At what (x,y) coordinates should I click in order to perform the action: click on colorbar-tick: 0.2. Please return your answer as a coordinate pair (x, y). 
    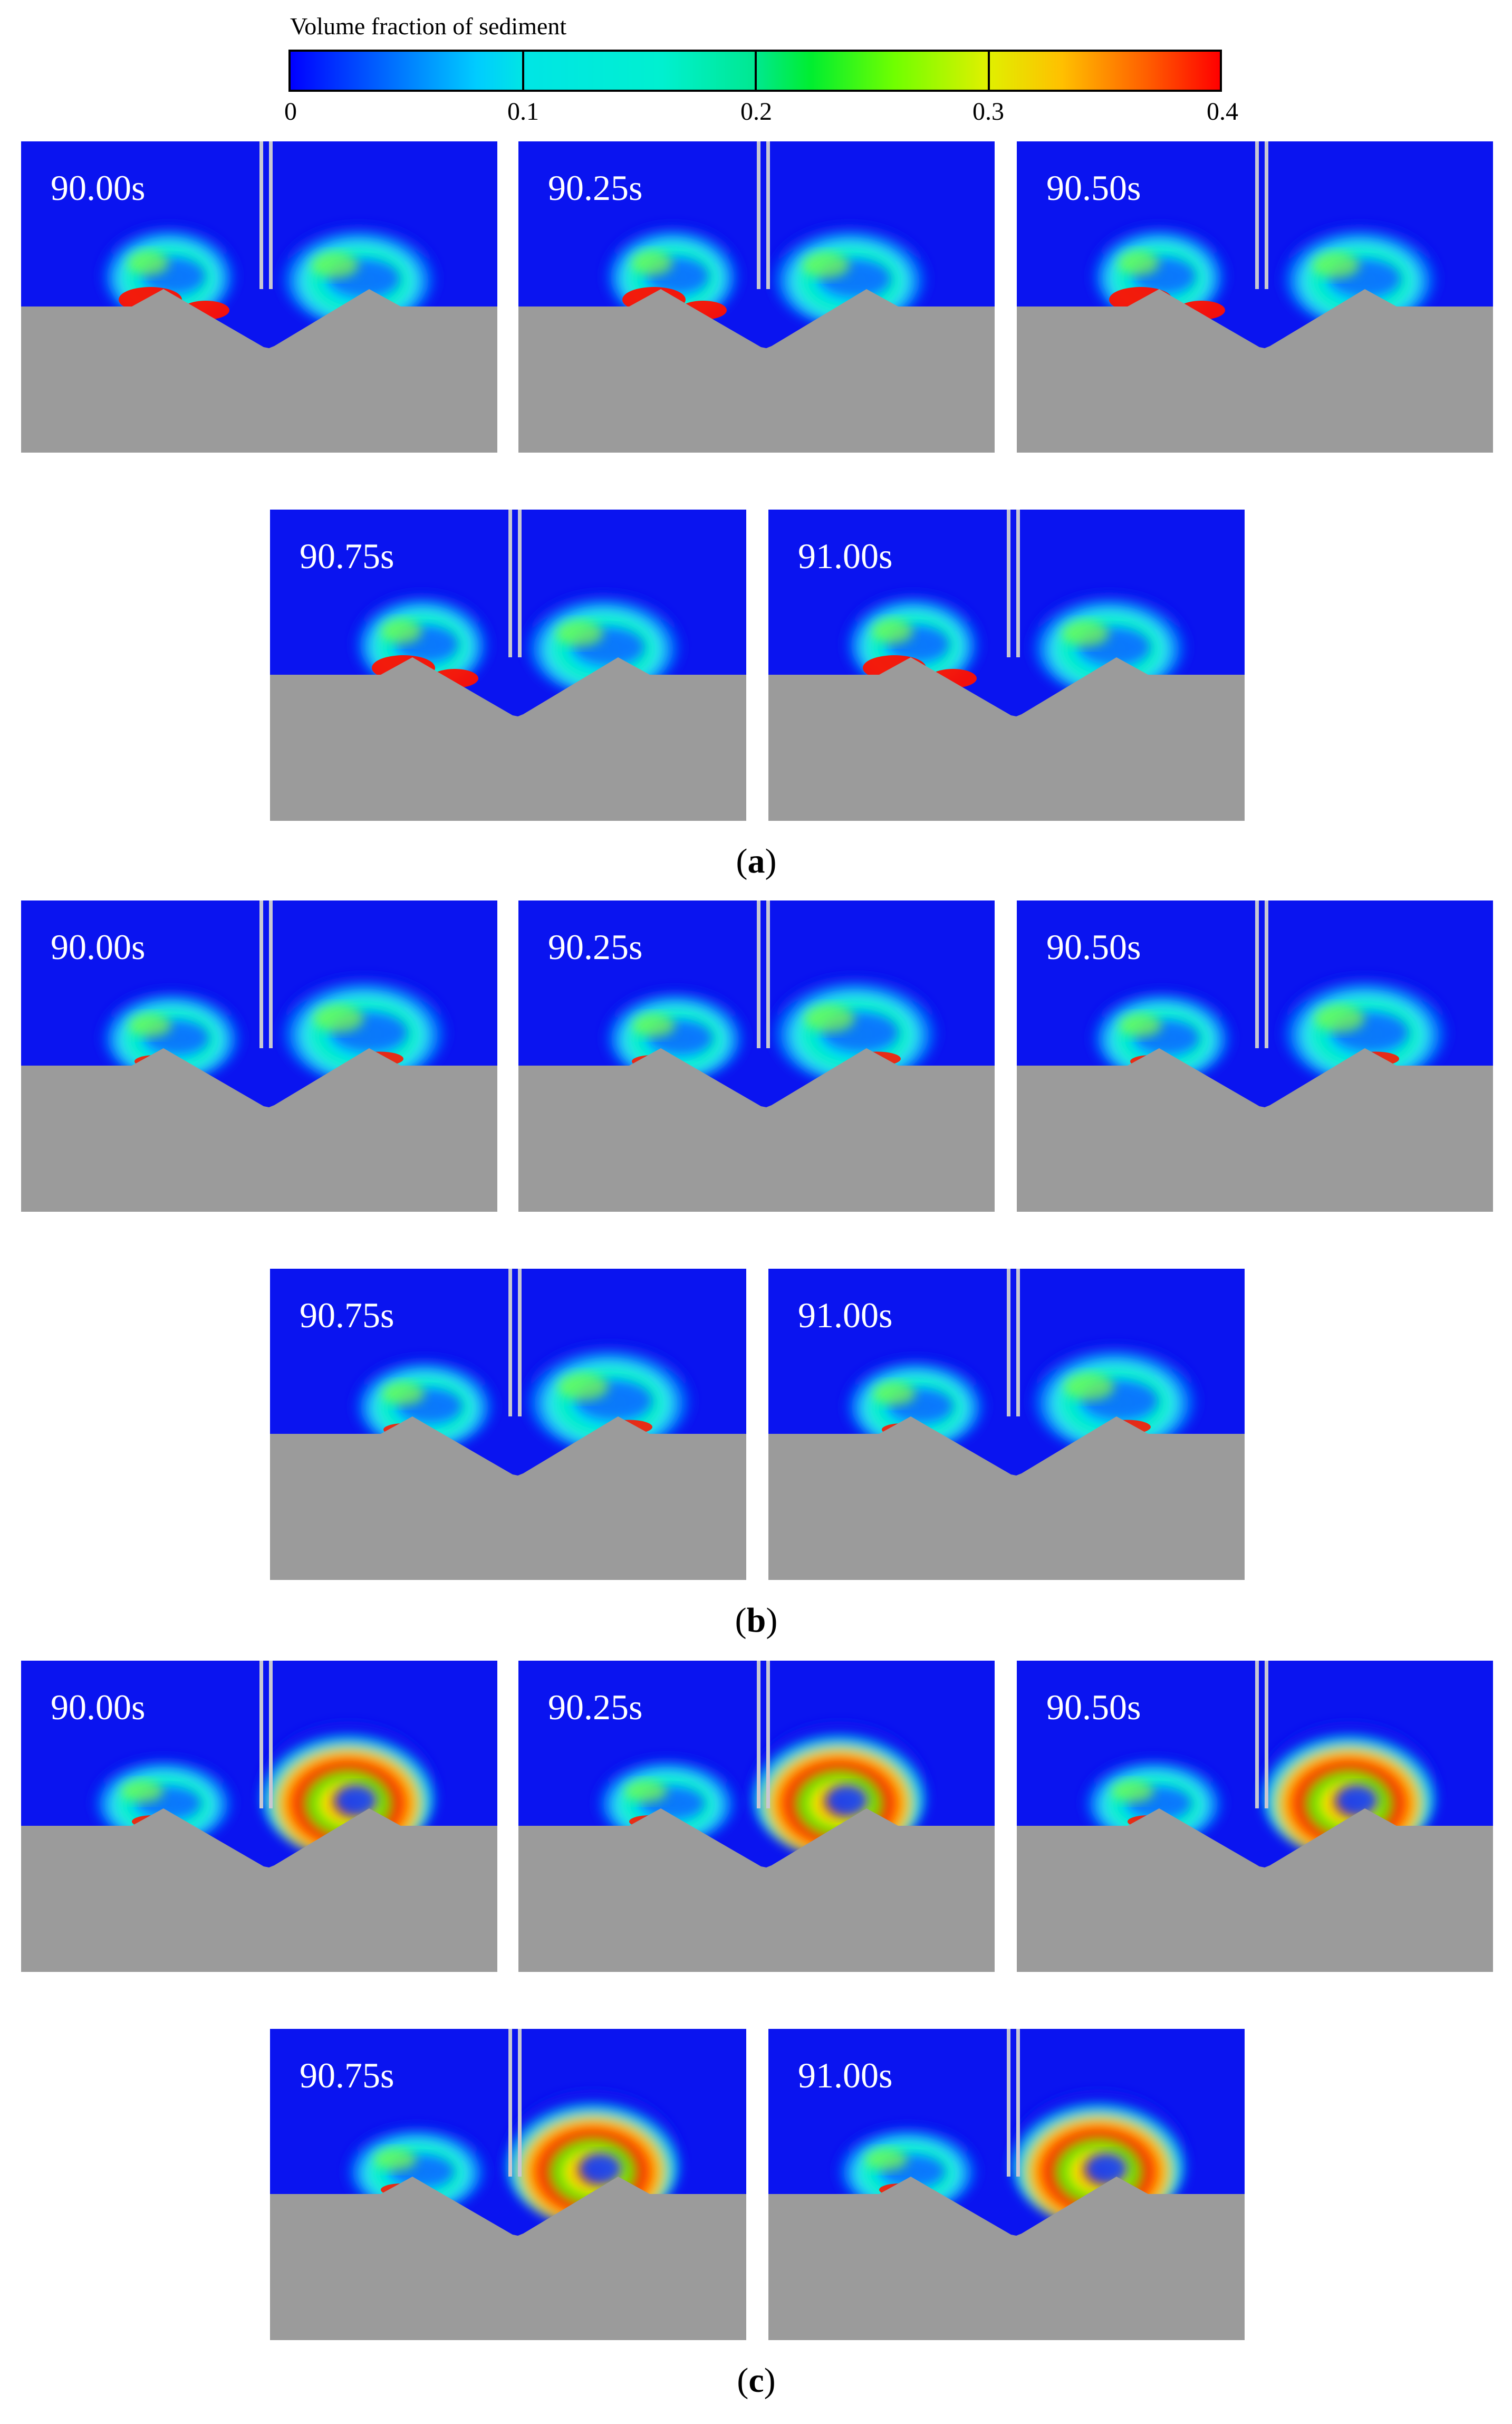
    Looking at the image, I should click on (756, 112).